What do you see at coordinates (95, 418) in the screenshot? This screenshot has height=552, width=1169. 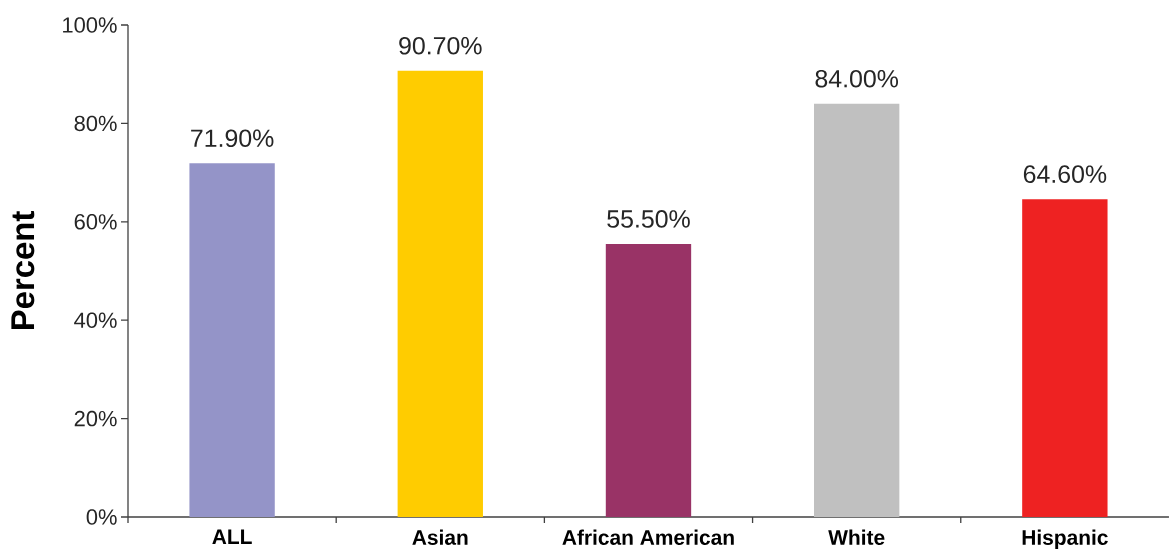 I see `y-tick-label: 20%` at bounding box center [95, 418].